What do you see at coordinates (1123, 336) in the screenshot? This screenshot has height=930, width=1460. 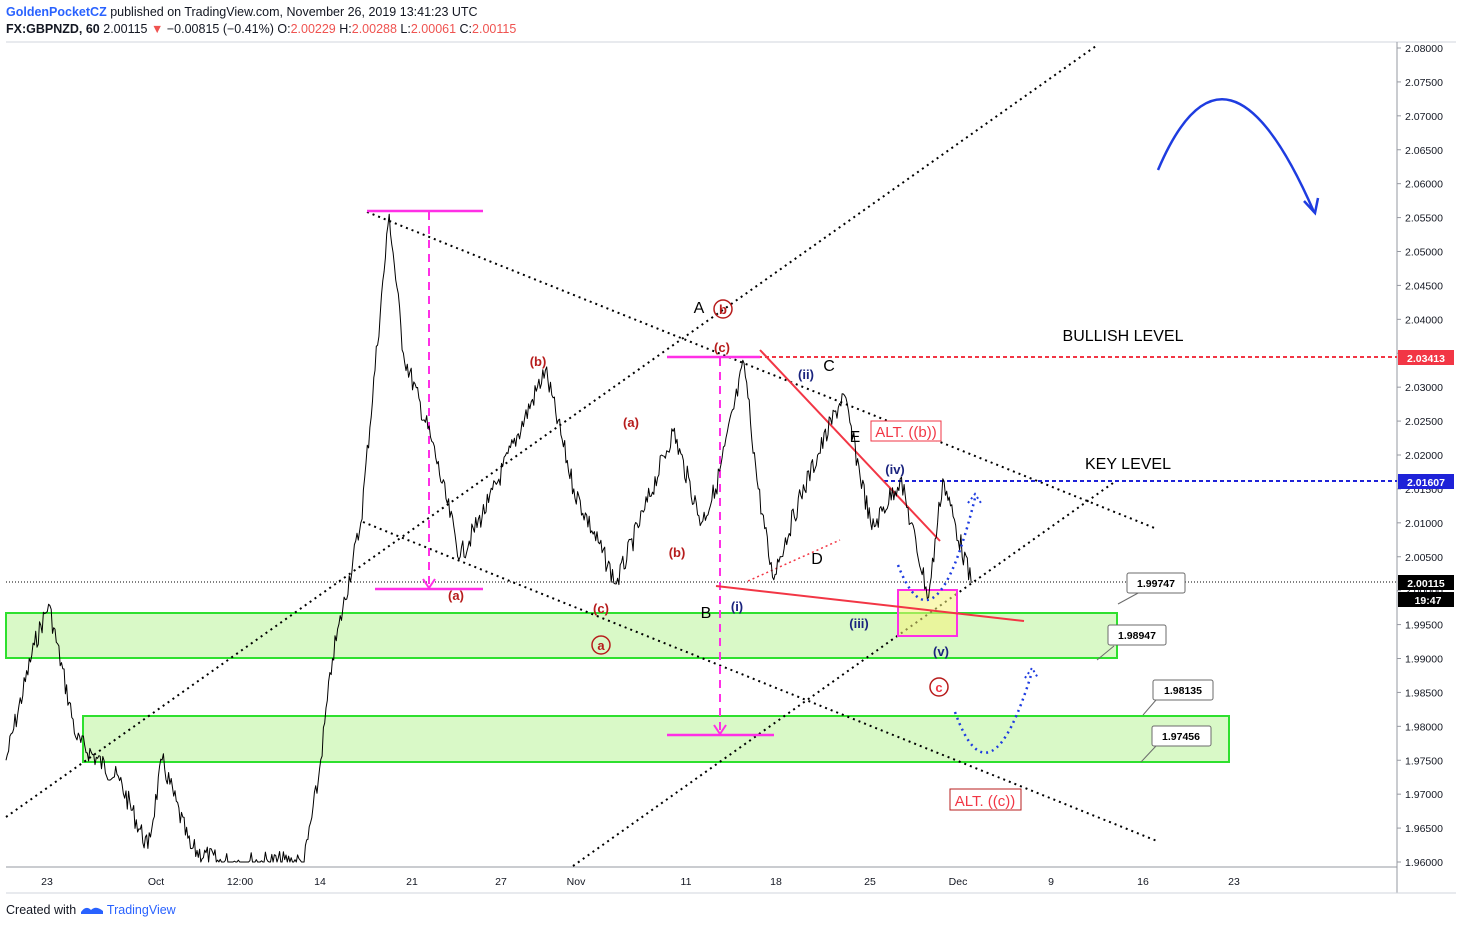 I see `bullish-level-label: BULLISH LEVEL` at bounding box center [1123, 336].